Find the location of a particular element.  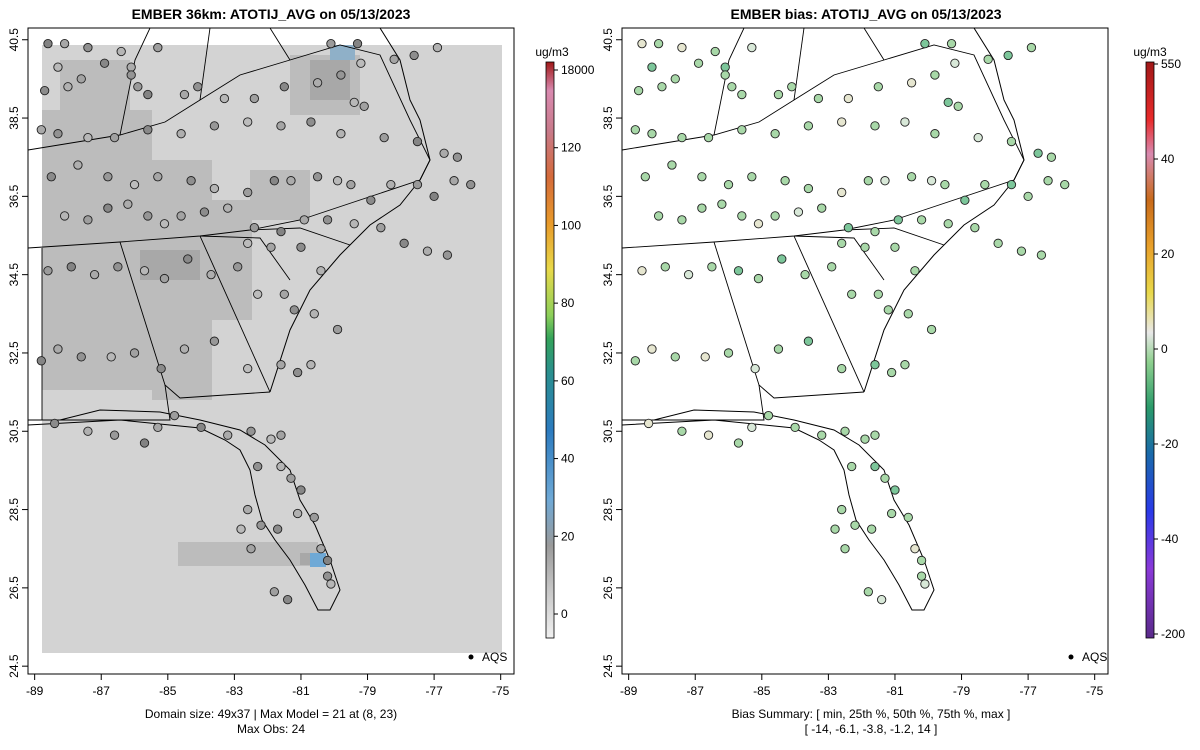

bias-y-tick-label: 36.5 is located at coordinates (608, 196).